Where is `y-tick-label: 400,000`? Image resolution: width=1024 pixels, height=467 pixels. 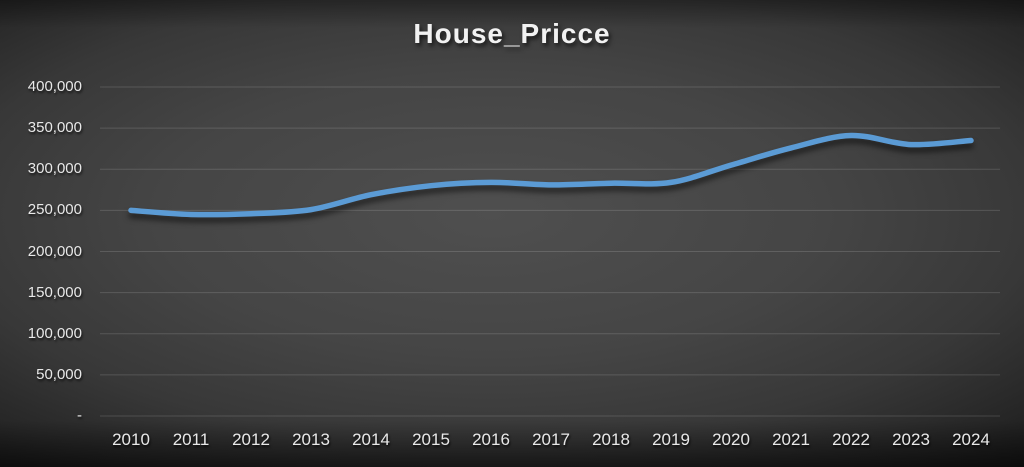 y-tick-label: 400,000 is located at coordinates (54, 86).